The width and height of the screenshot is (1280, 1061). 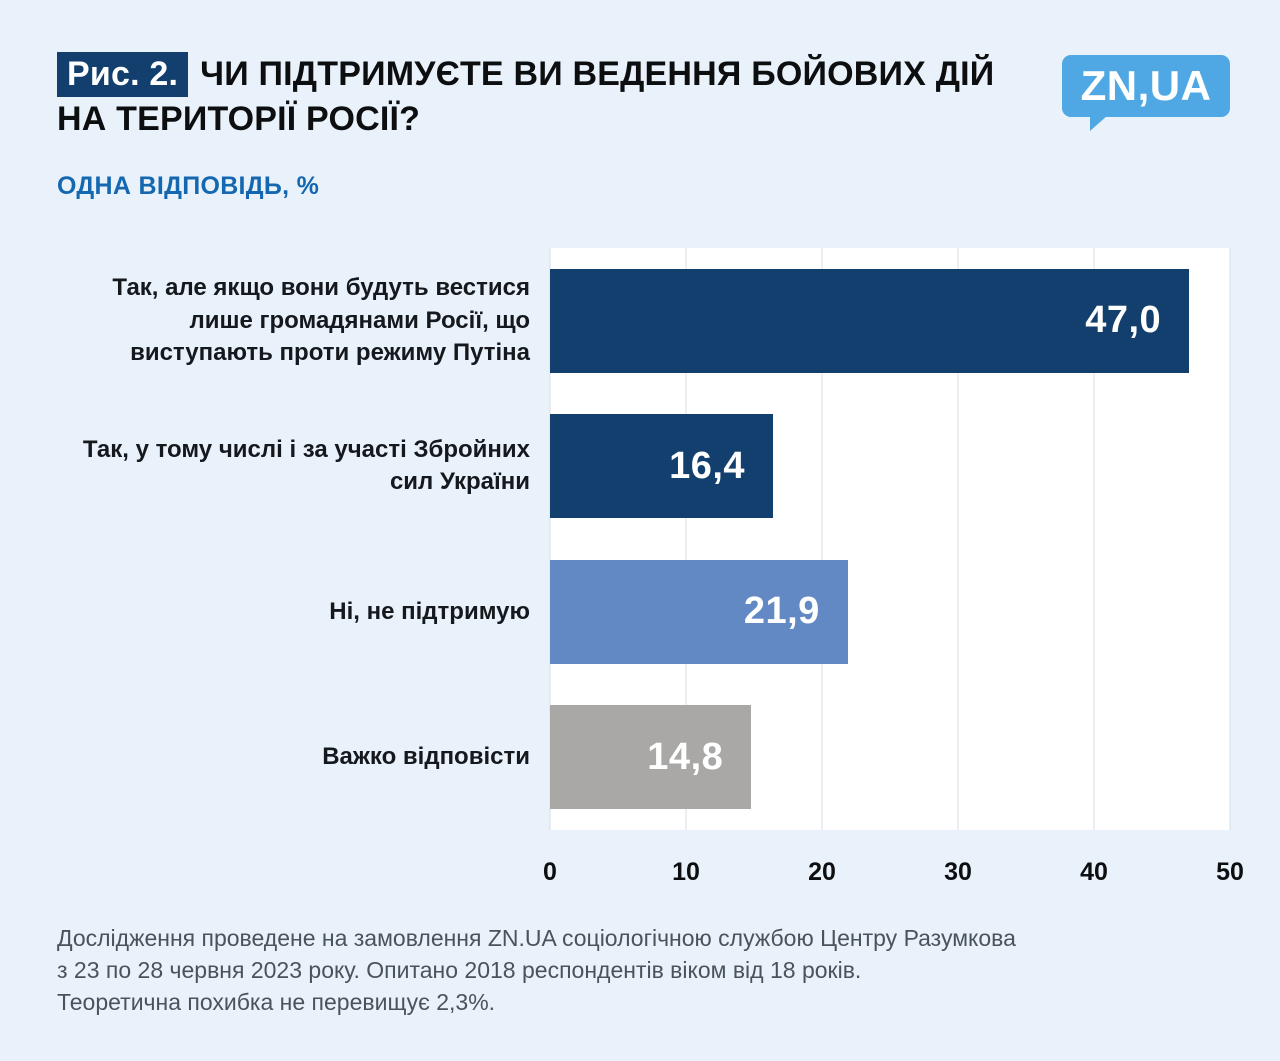 I want to click on x-tick-label: 30, so click(x=958, y=872).